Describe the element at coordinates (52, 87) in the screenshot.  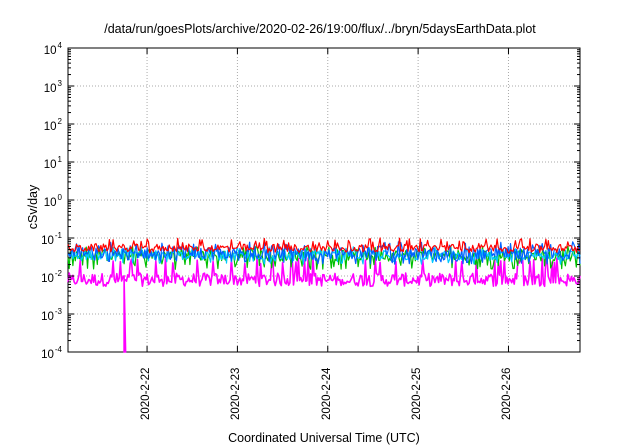
I see `y-tick-label: 10³` at that location.